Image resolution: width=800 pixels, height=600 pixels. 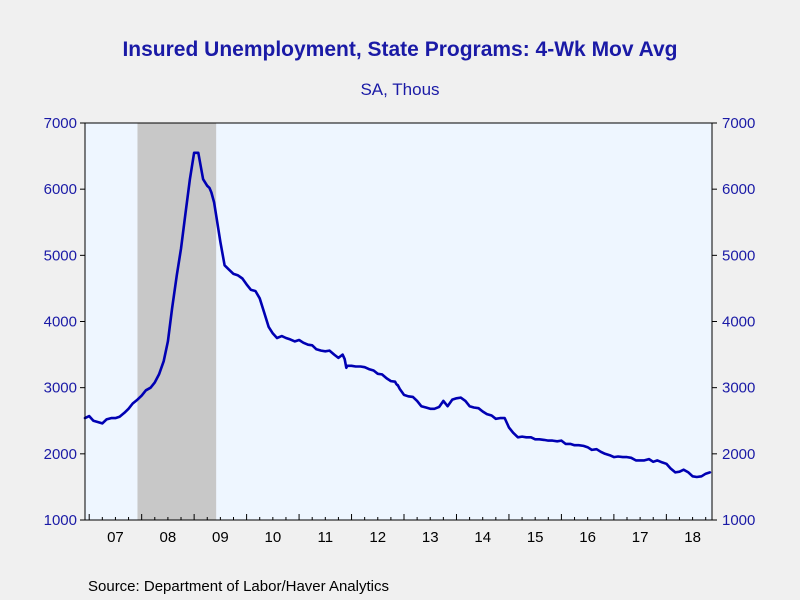 What do you see at coordinates (738, 520) in the screenshot?
I see `y-tick-label-right: 1000` at bounding box center [738, 520].